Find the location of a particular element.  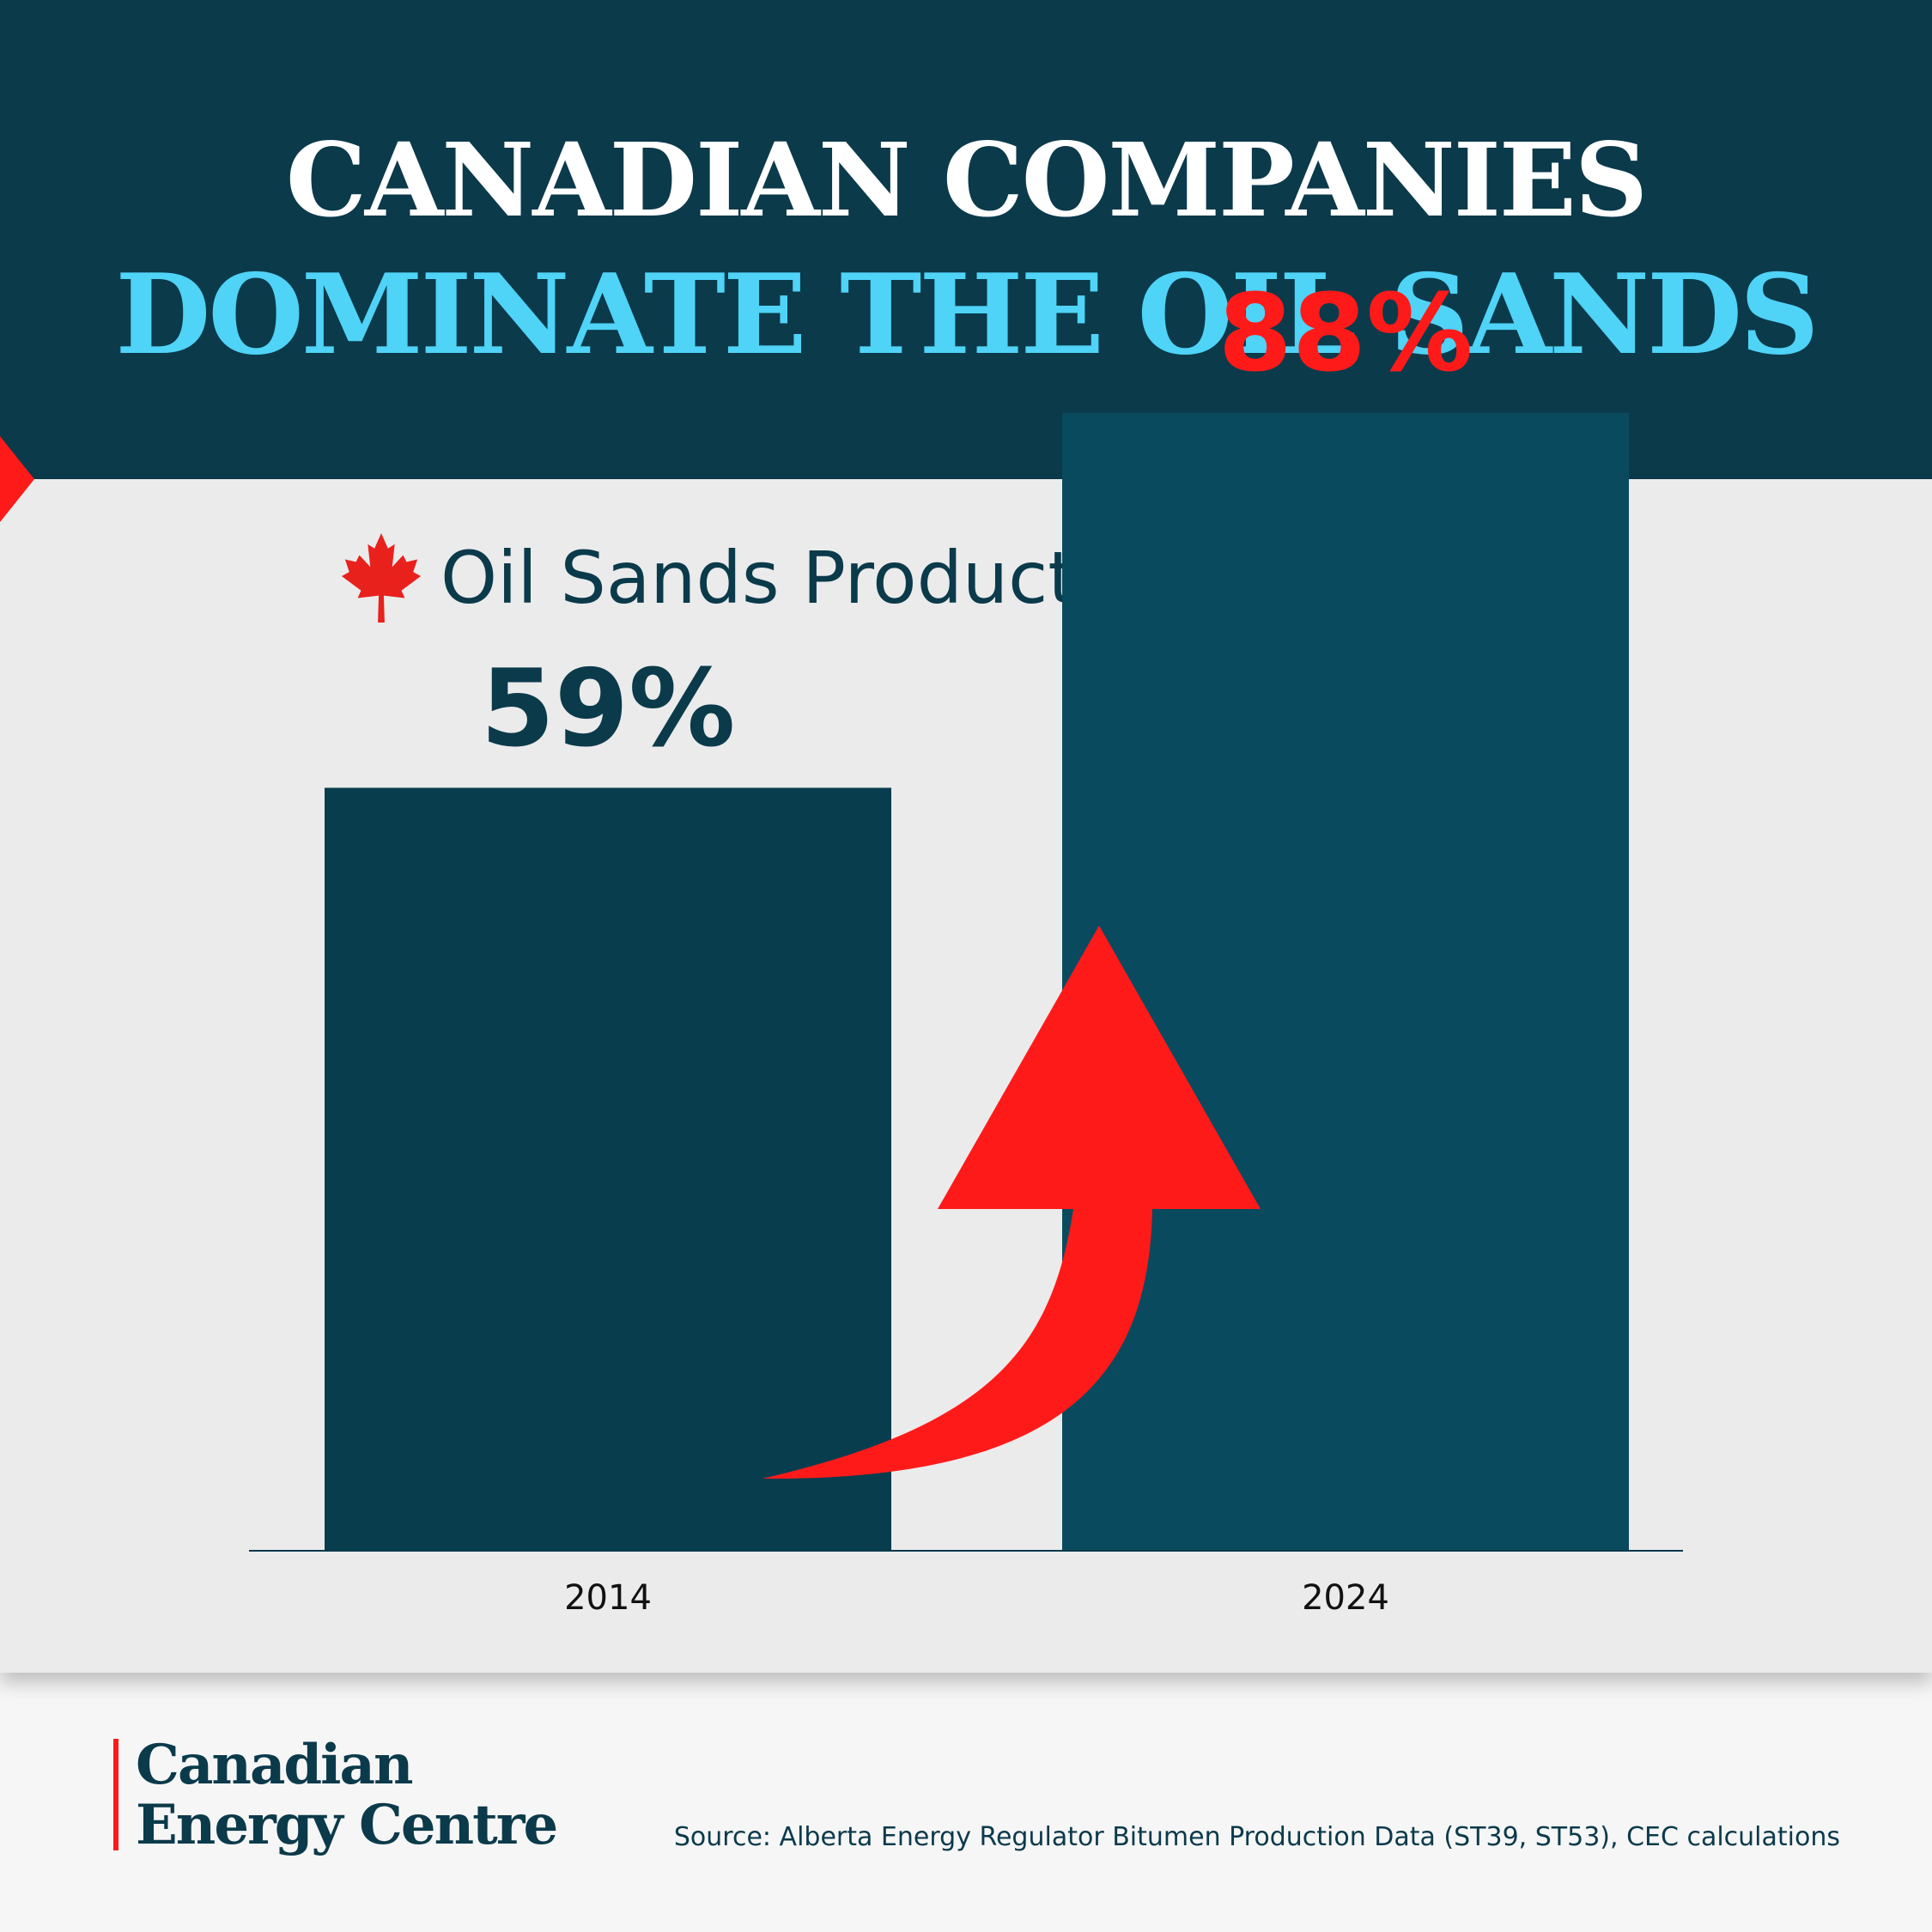

value-label-2014: 59% is located at coordinates (608, 708).